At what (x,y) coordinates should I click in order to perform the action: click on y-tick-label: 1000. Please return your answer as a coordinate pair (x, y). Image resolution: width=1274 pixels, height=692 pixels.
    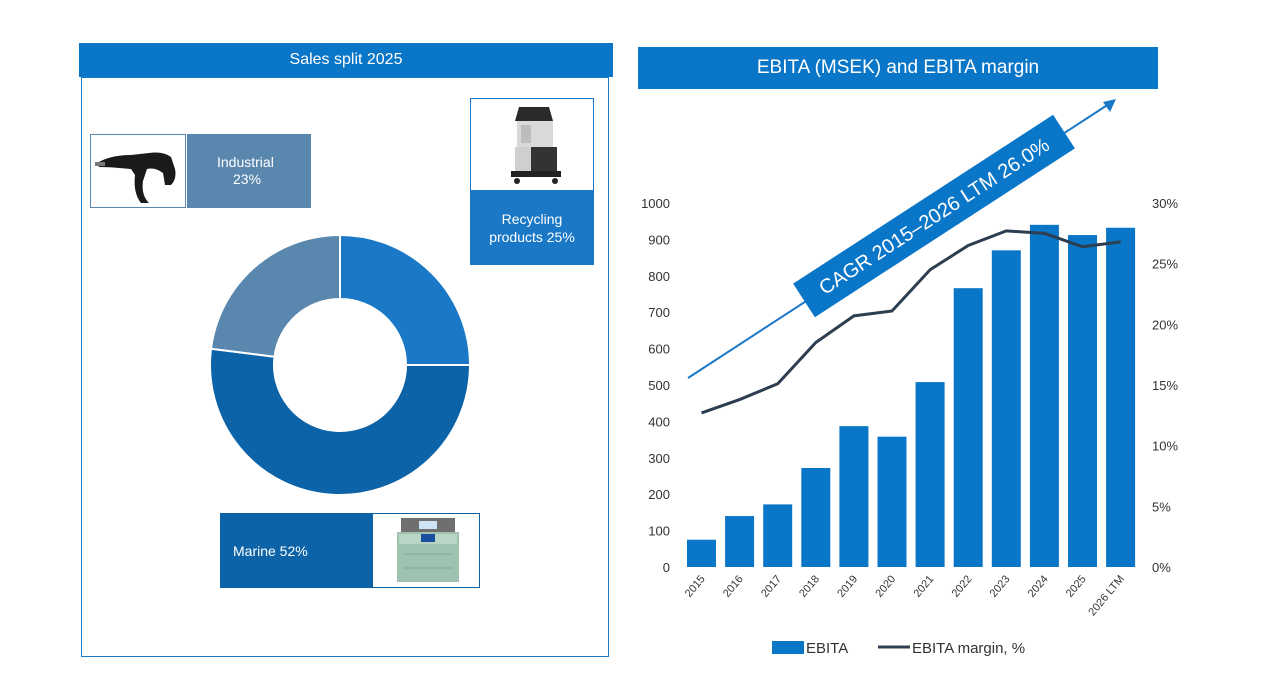
    Looking at the image, I should click on (655, 203).